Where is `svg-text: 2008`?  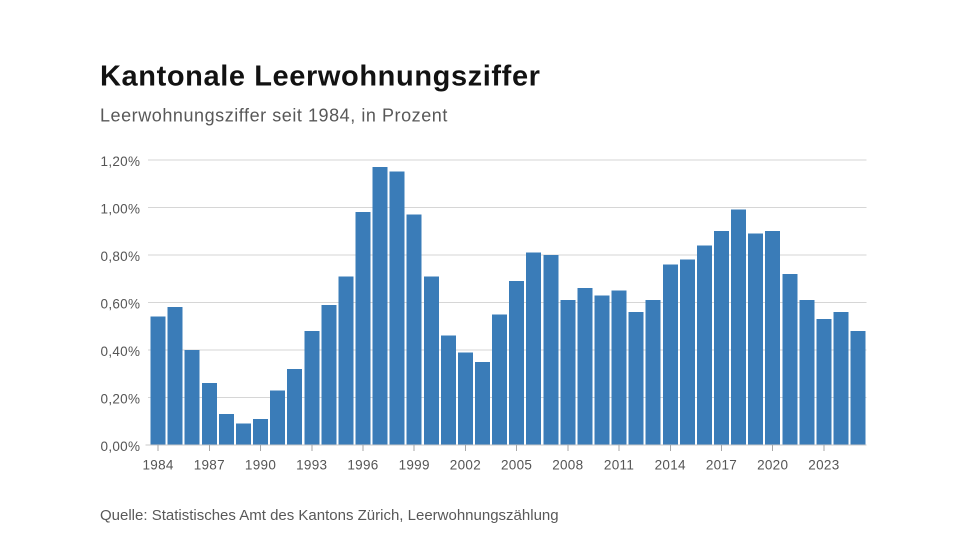
svg-text: 2008 is located at coordinates (567, 465).